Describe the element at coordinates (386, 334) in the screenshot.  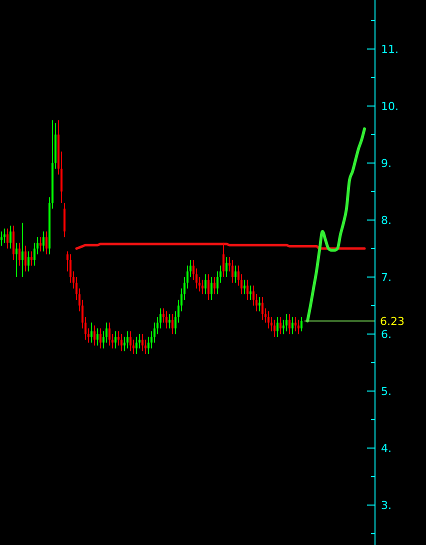
I see `y-tick-label: 6.` at that location.